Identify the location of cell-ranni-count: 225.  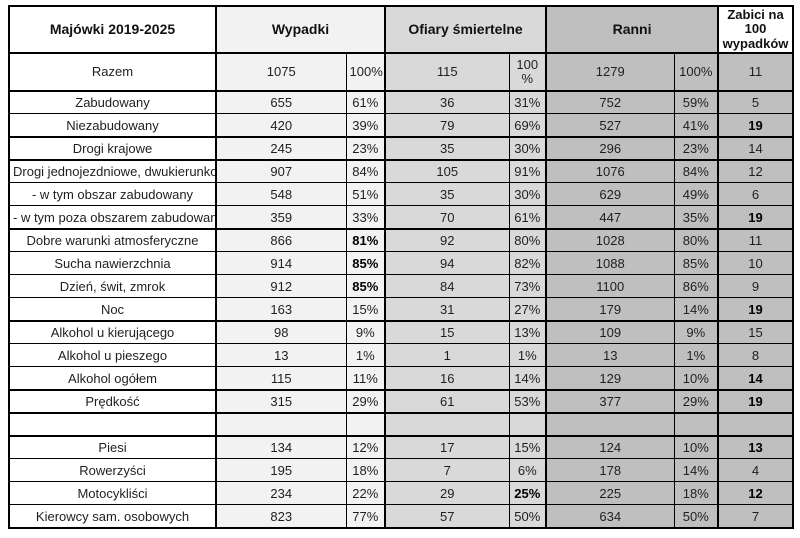
(610, 493).